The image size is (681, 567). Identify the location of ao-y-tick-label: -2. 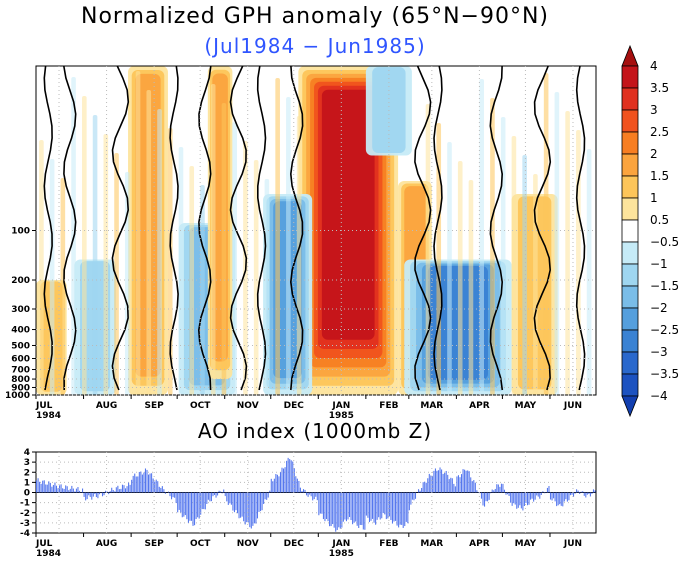
(25, 514).